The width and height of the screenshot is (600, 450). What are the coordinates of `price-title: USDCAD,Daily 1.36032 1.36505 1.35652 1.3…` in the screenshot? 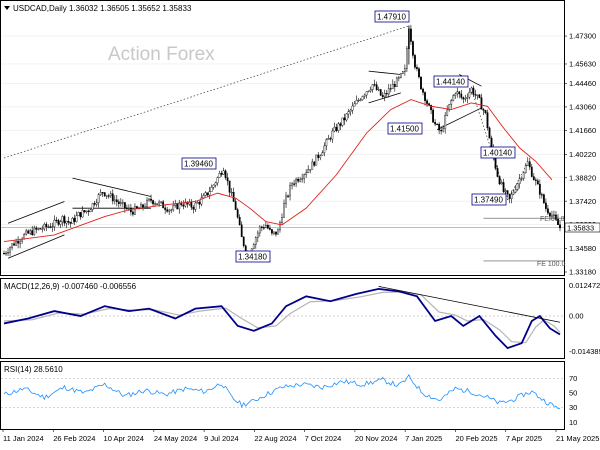 It's located at (102, 8).